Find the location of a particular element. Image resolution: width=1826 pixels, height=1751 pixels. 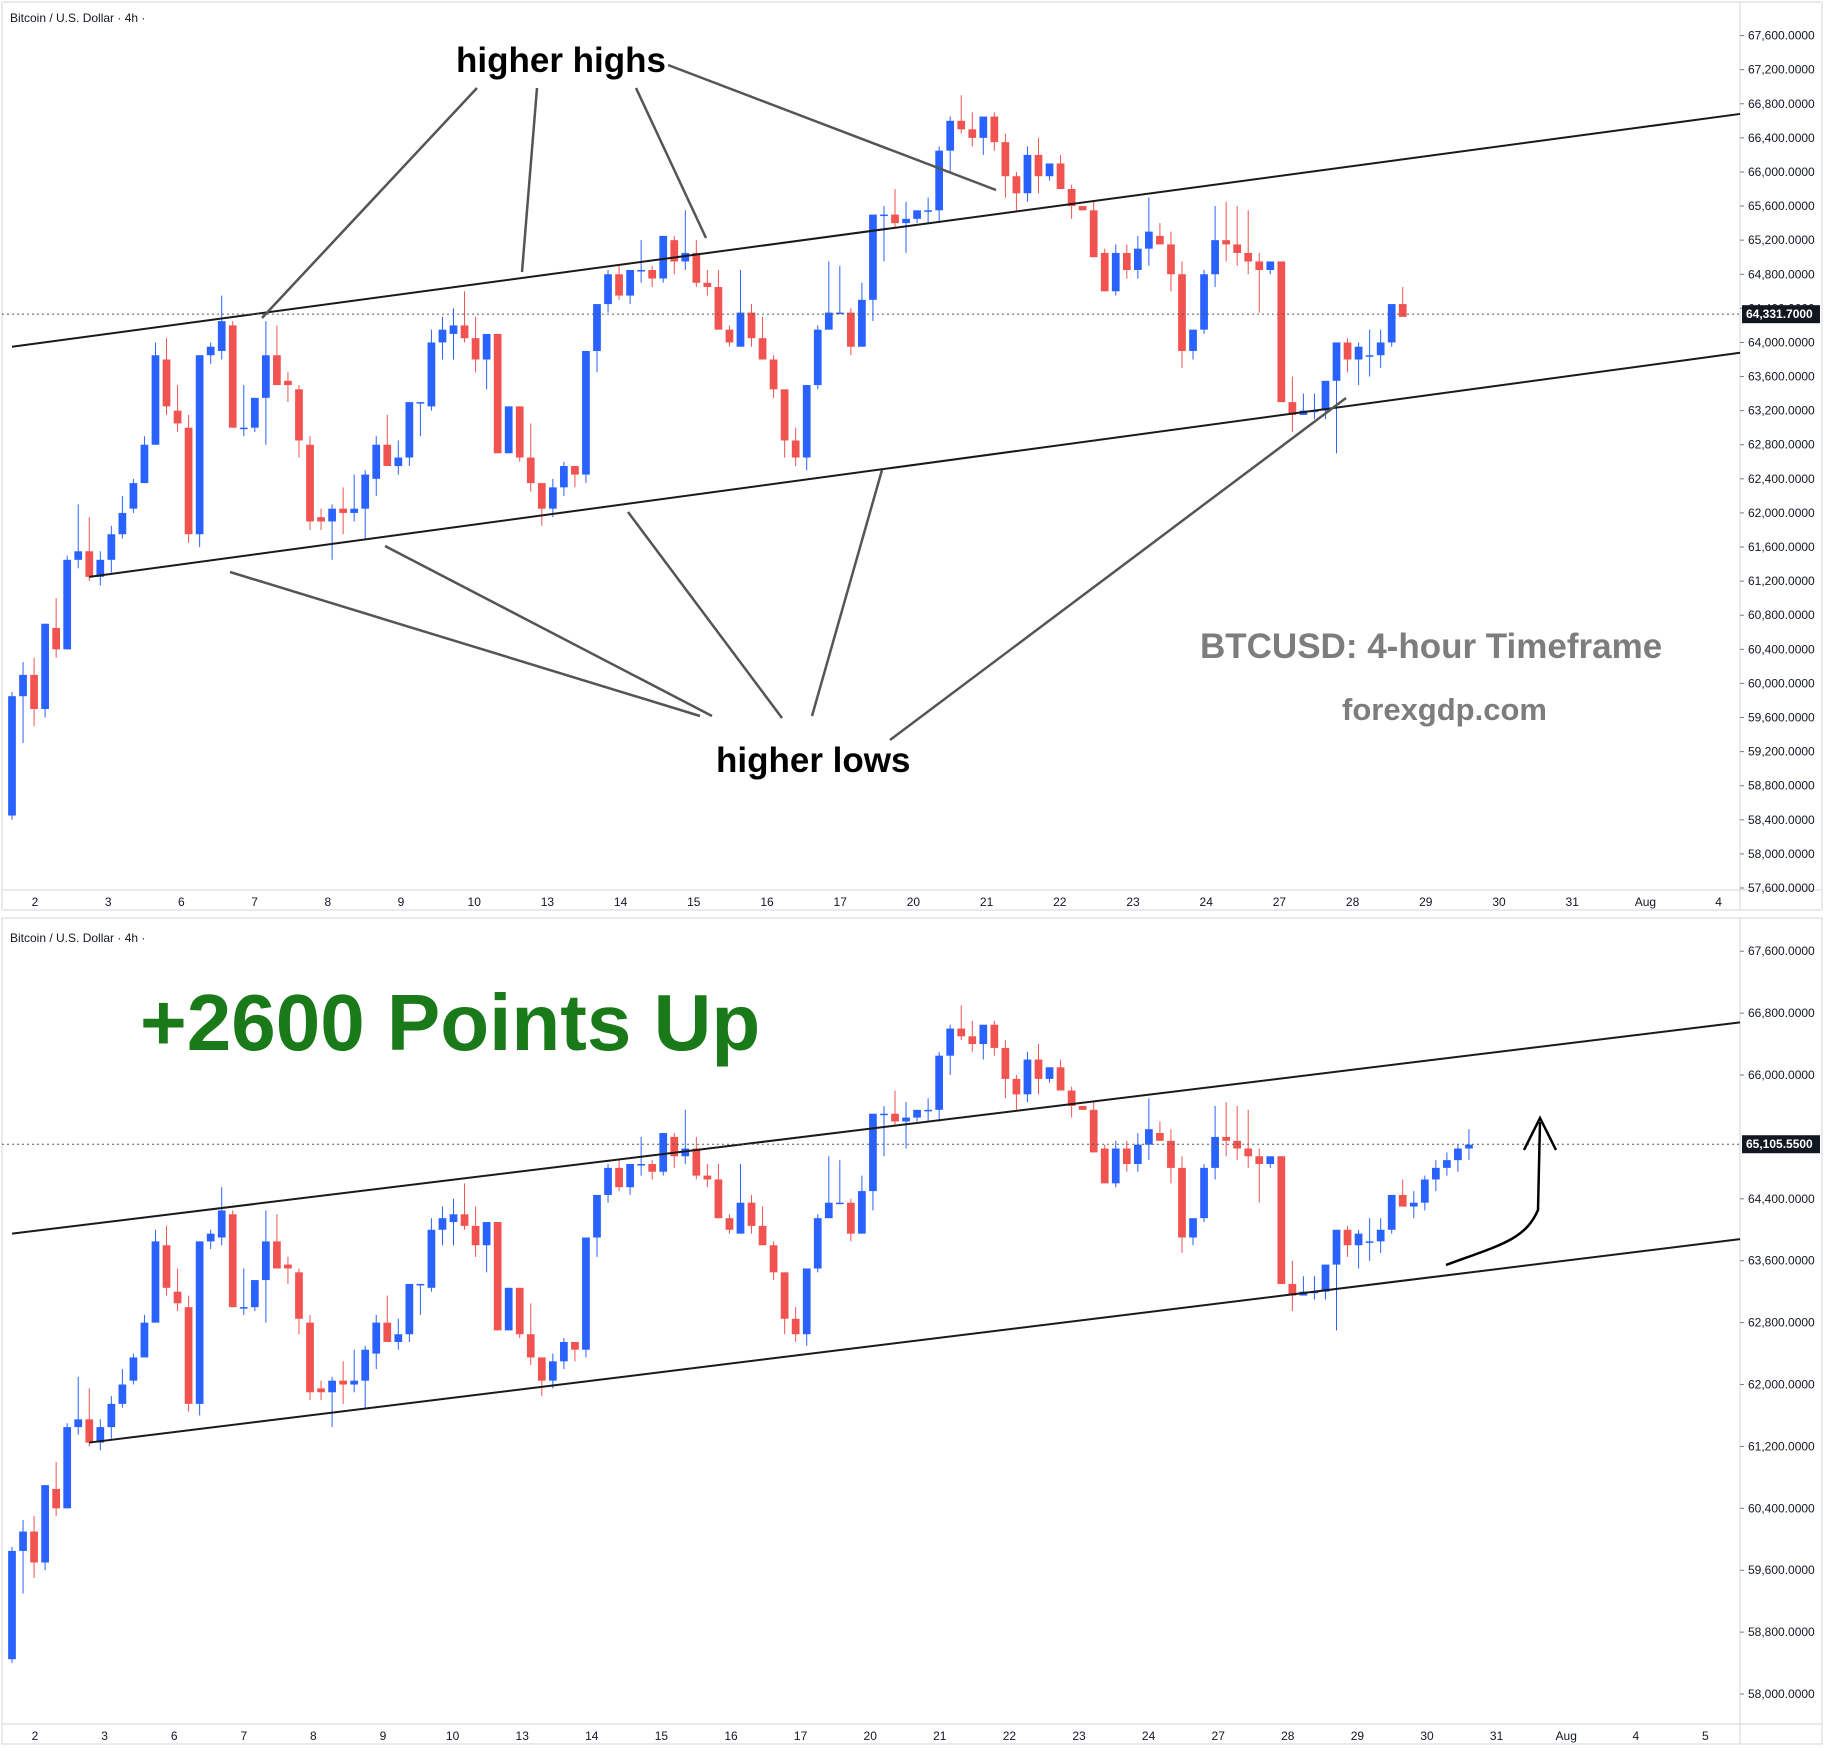

x-tick-label: 27 is located at coordinates (1219, 1736).